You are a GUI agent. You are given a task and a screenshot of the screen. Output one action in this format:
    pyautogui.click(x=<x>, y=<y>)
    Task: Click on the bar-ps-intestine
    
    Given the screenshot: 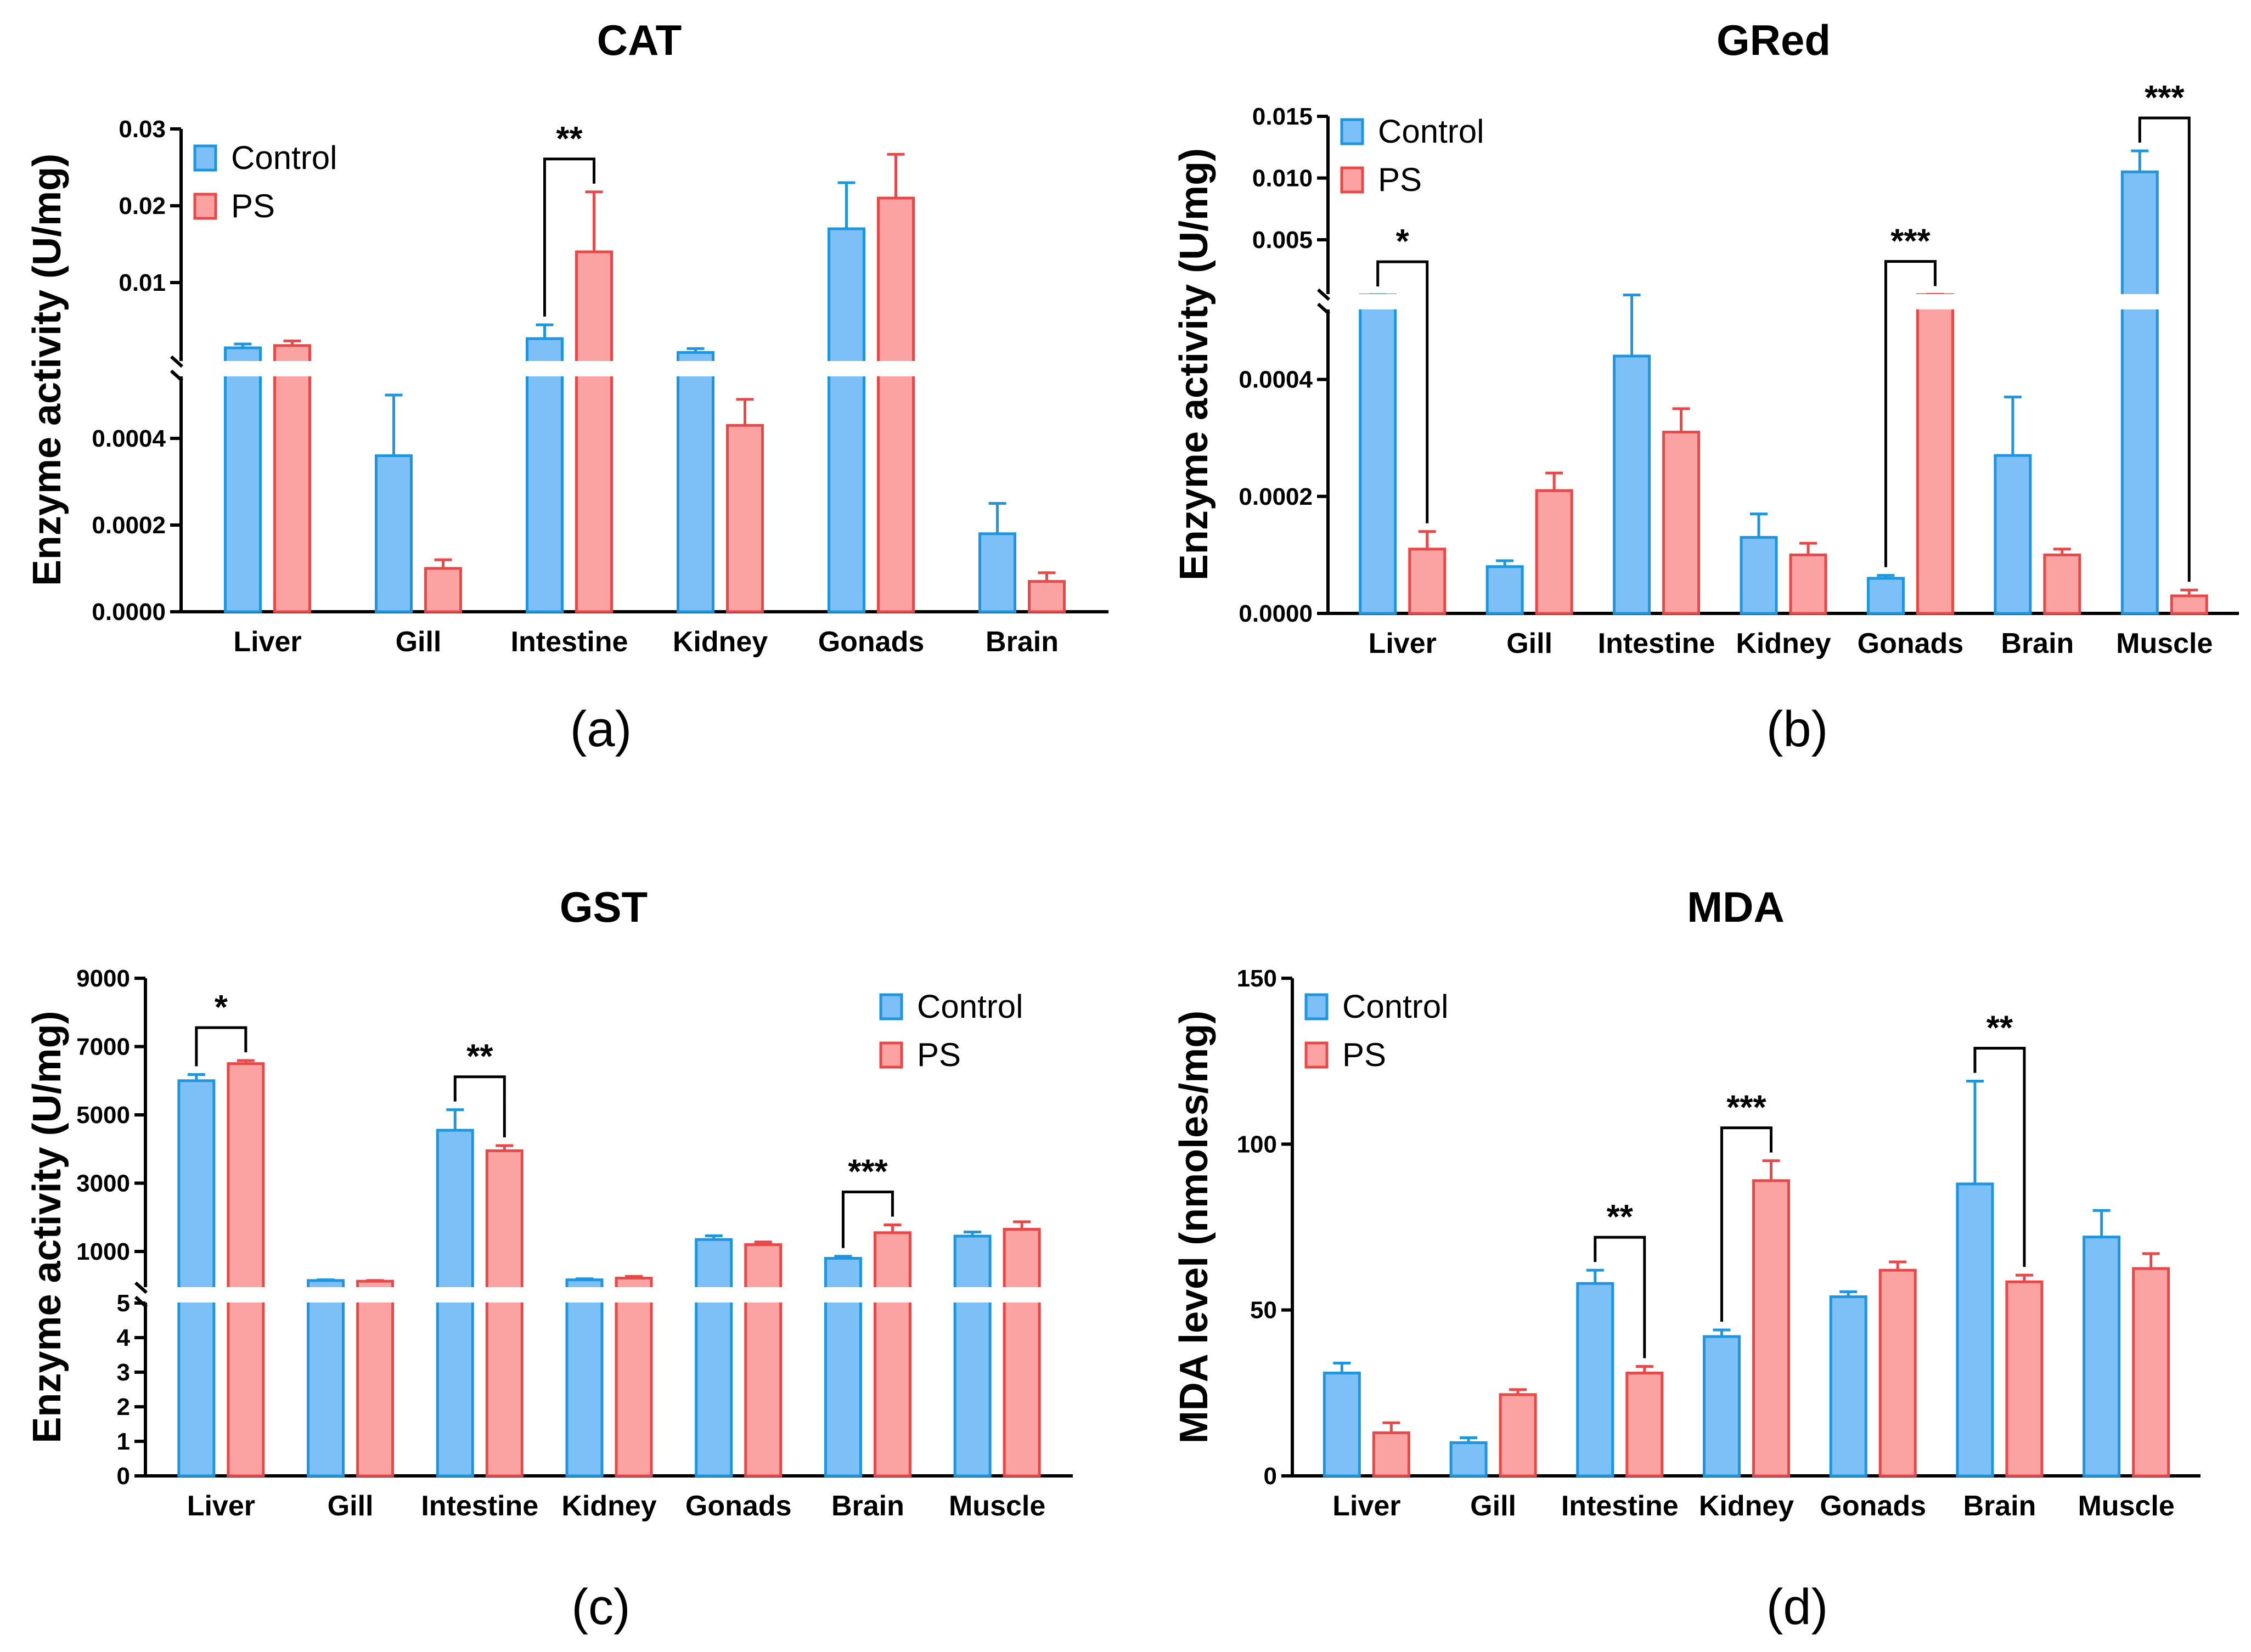 What is the action you would take?
    pyautogui.click(x=1681, y=523)
    